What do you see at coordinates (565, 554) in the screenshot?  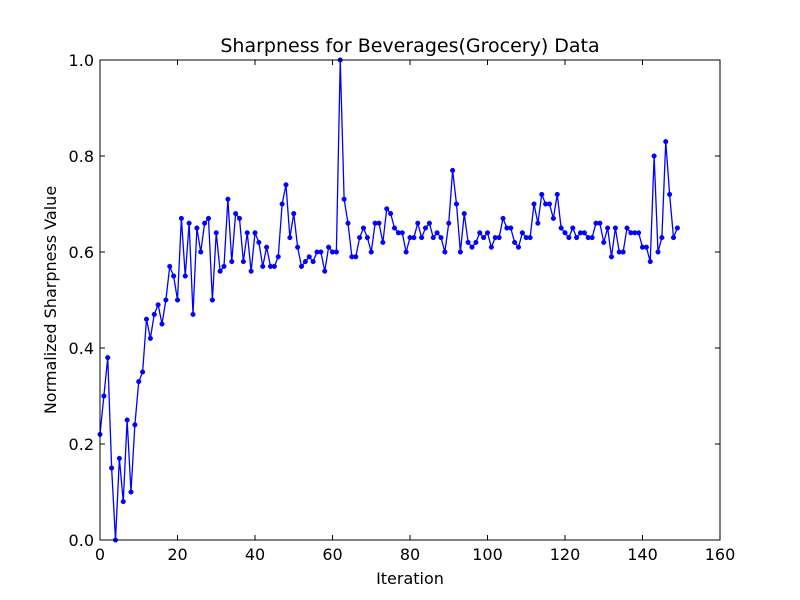 I see `x-tick-label: 120` at bounding box center [565, 554].